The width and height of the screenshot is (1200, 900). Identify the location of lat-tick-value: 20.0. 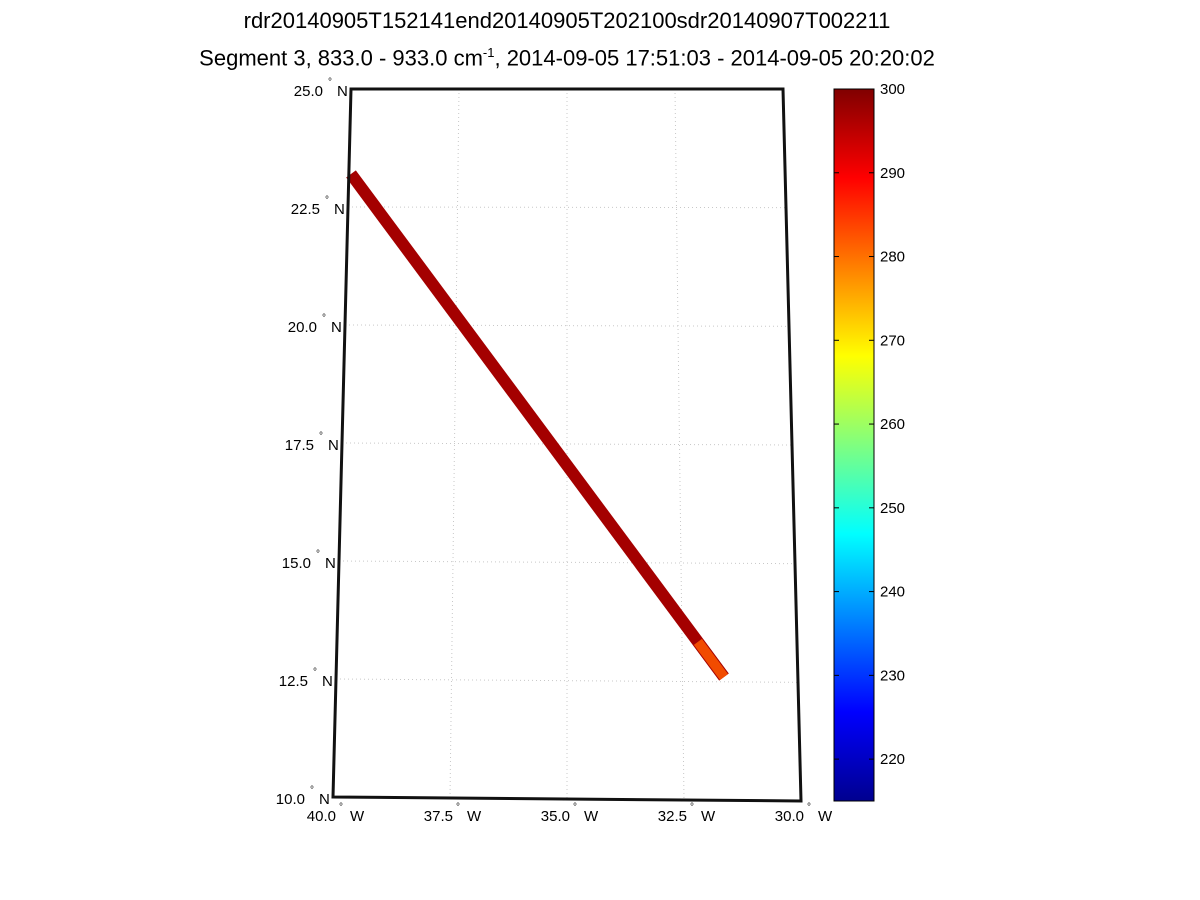
(302, 327).